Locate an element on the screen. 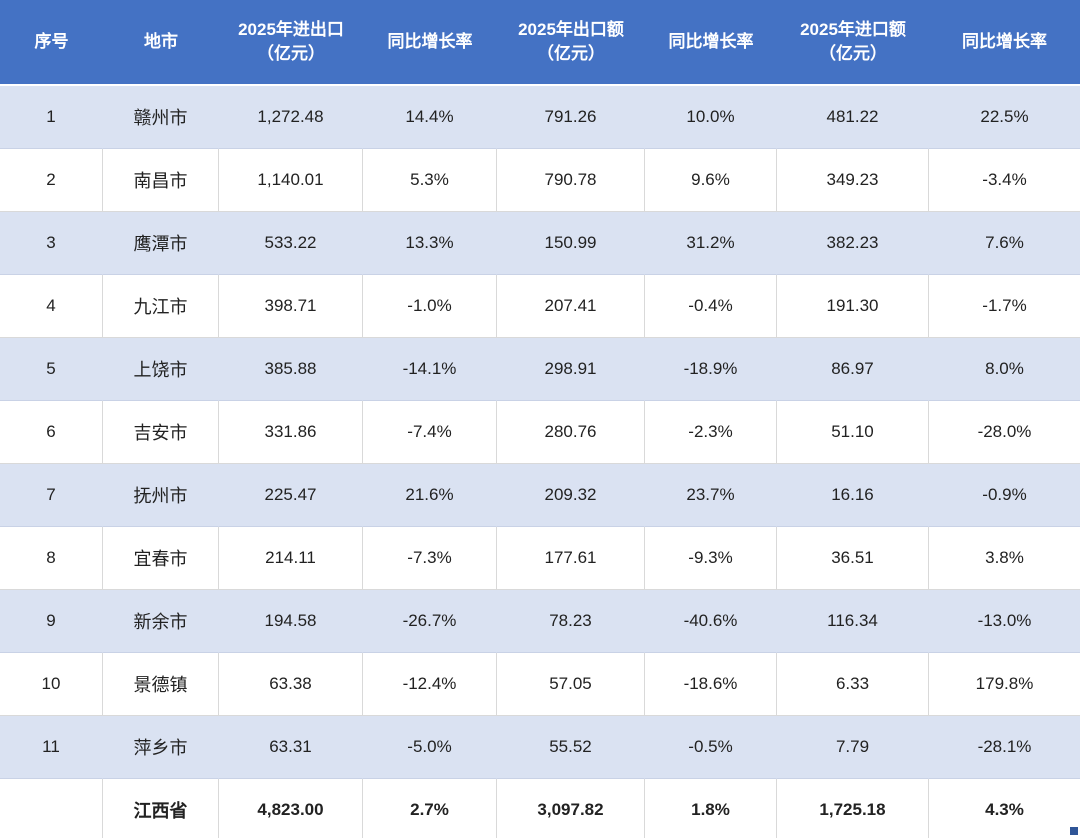 Image resolution: width=1080 pixels, height=838 pixels. cell-import-export-total: 63.38 is located at coordinates (291, 684).